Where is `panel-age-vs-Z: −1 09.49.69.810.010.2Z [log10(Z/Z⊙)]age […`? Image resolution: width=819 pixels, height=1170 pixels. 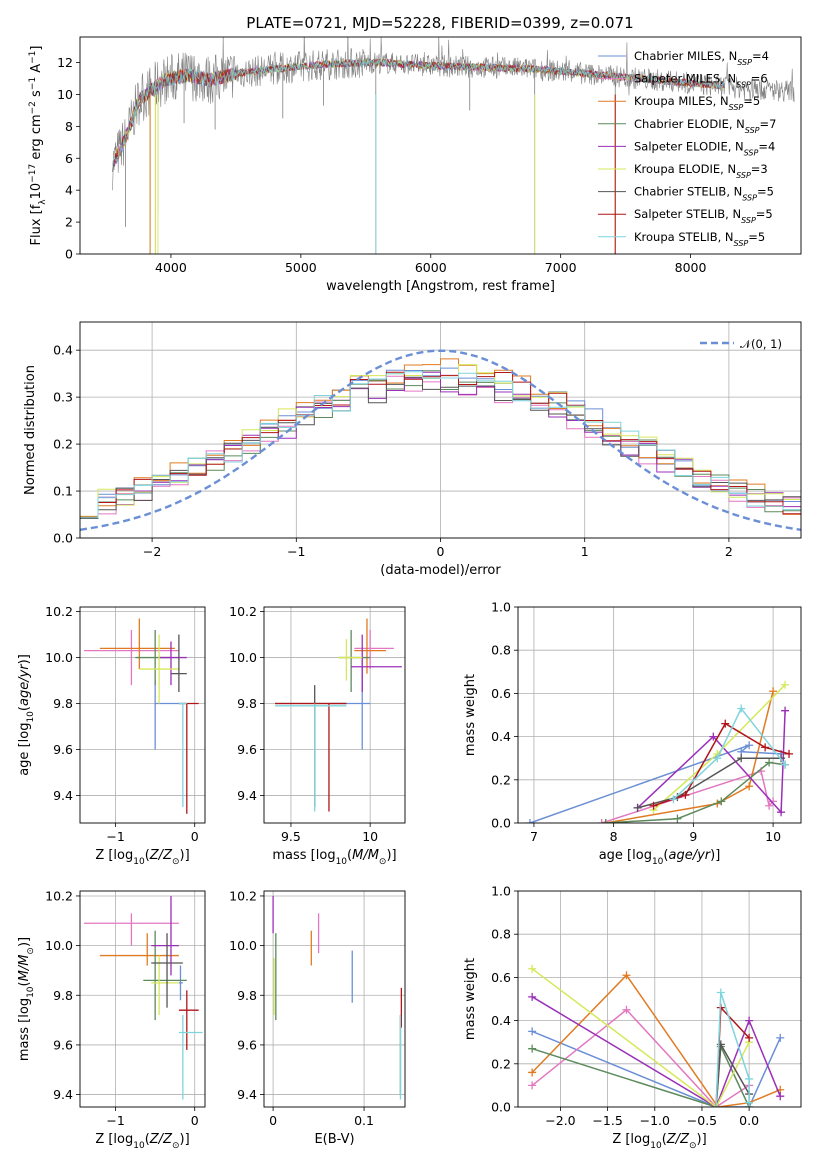 panel-age-vs-Z: −1 09.49.69.810.010.2Z [log10(Z/Z⊙)]age [… is located at coordinates (111, 735).